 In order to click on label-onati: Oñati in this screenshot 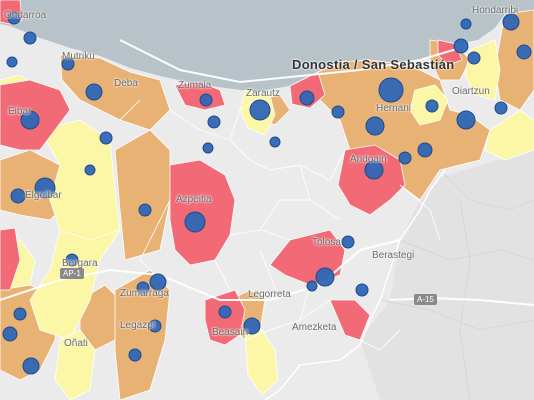, I will do `click(76, 343)`.